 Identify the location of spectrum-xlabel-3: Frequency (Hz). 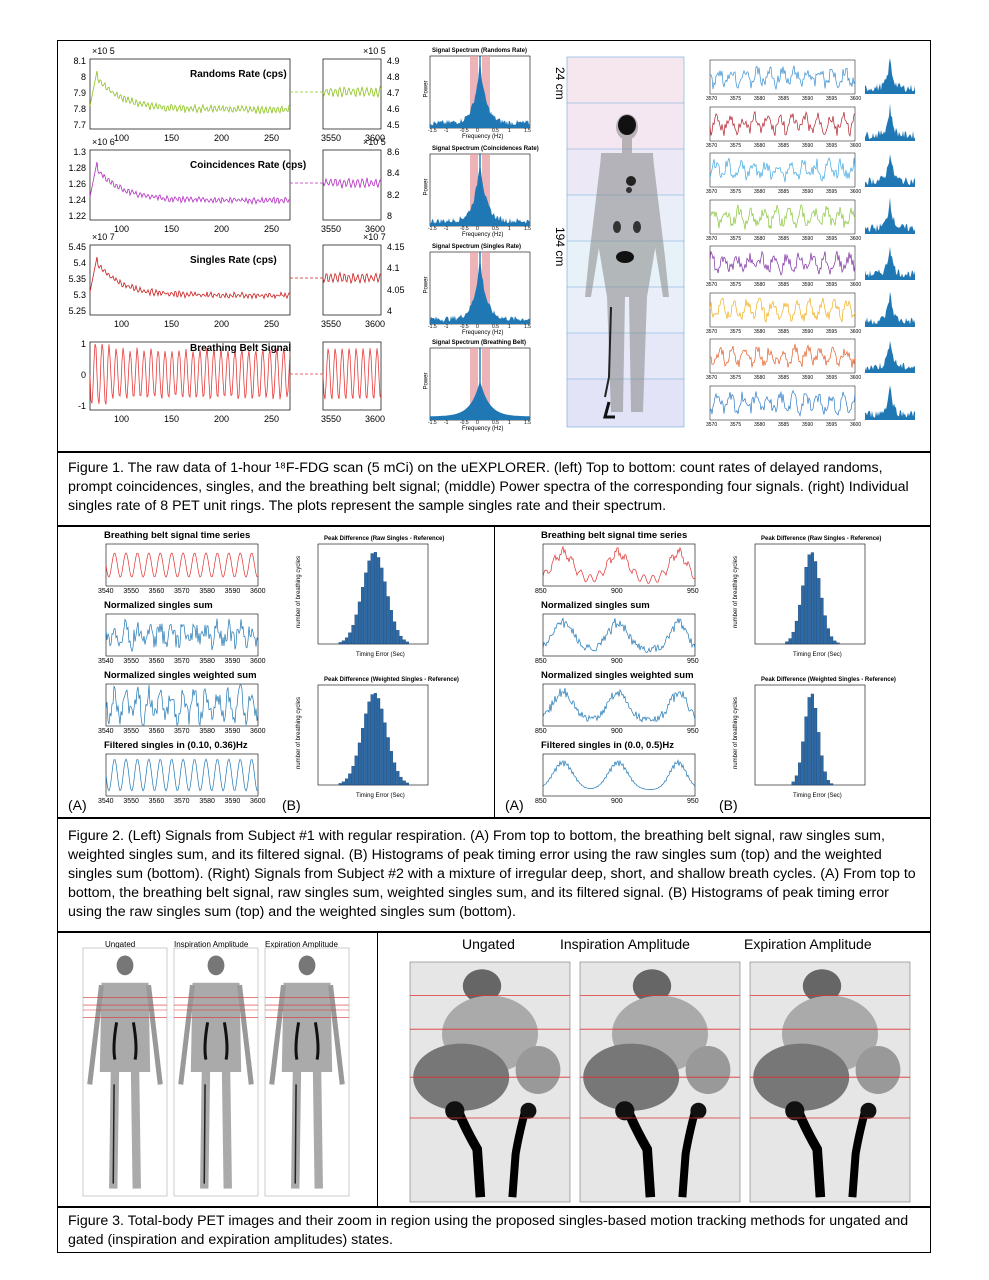
(483, 429).